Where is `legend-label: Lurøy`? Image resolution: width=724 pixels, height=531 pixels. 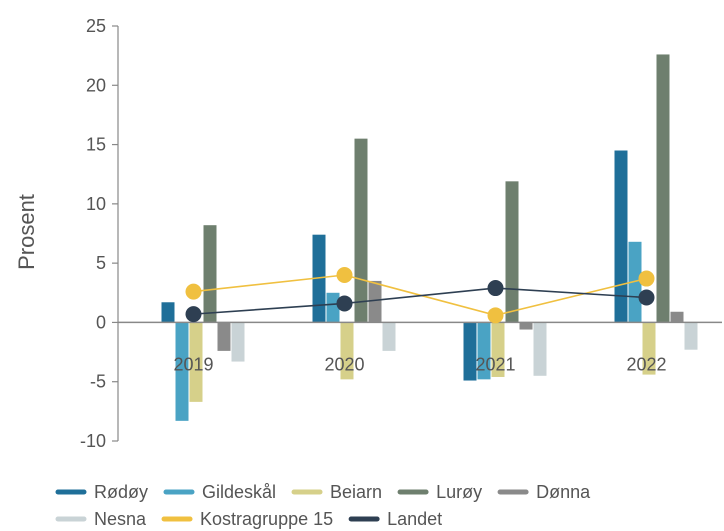 legend-label: Lurøy is located at coordinates (459, 492).